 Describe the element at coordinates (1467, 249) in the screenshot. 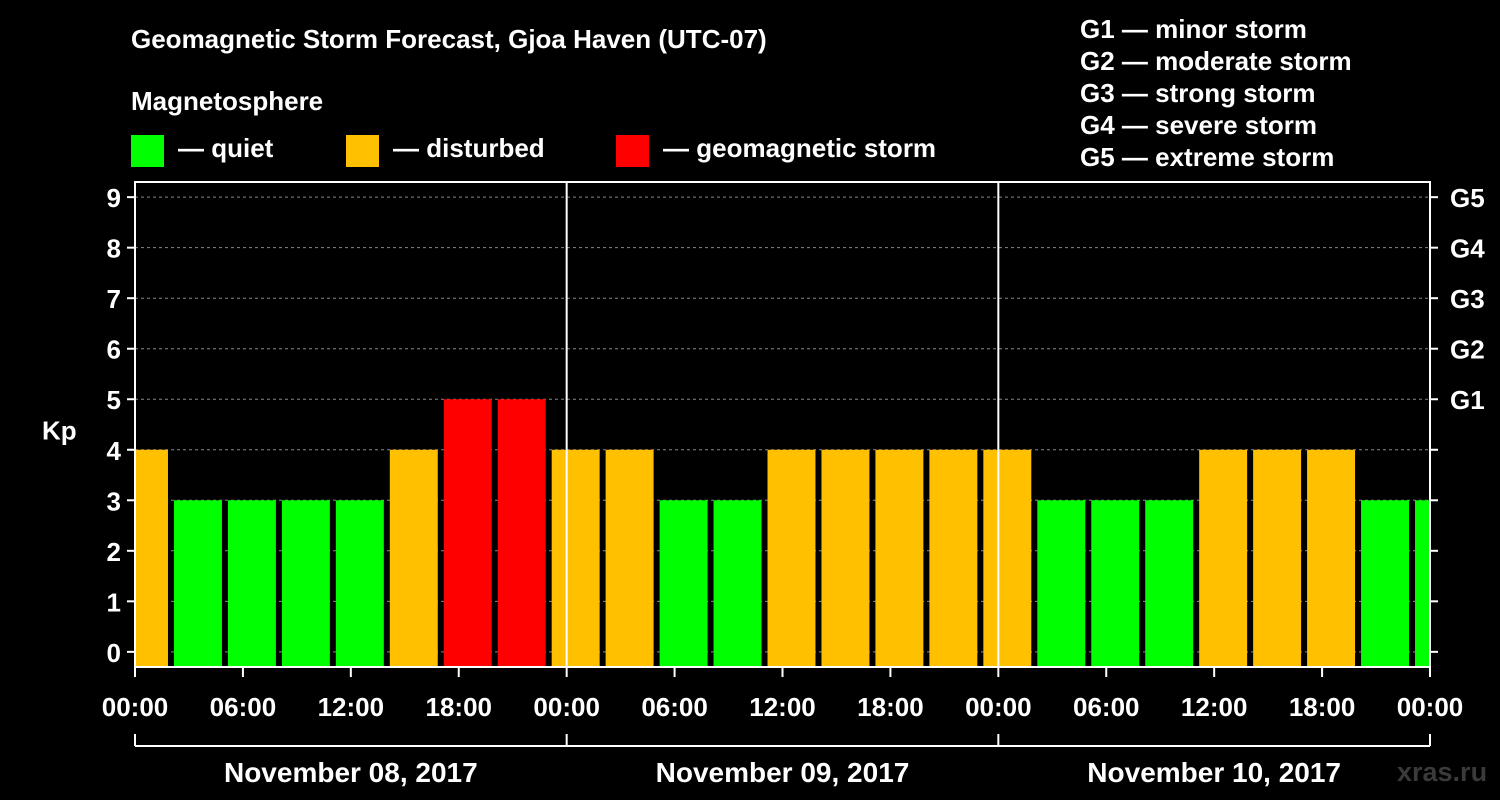

I see `g-scale-label-g4: G4` at that location.